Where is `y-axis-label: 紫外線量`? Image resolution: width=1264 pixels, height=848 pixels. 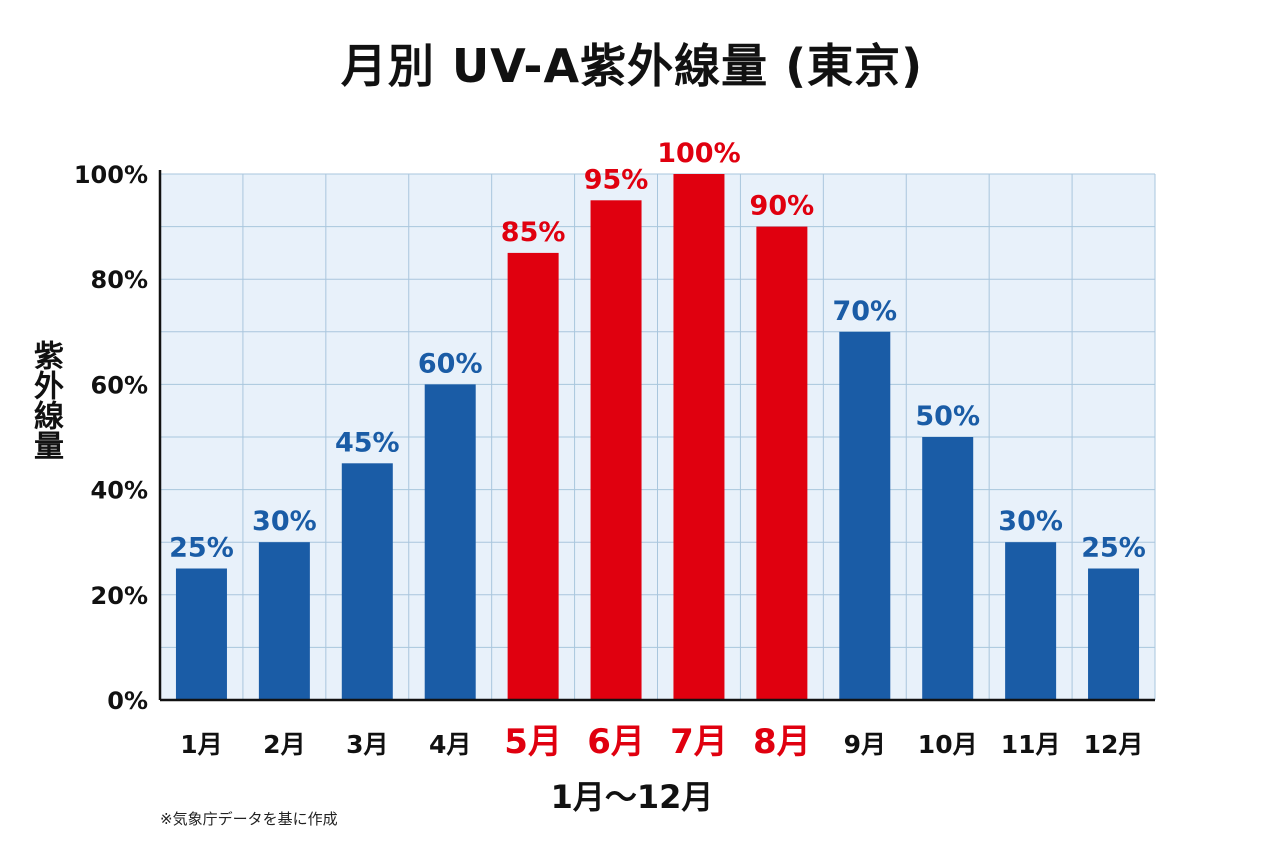 y-axis-label: 紫外線量 is located at coordinates (45, 400).